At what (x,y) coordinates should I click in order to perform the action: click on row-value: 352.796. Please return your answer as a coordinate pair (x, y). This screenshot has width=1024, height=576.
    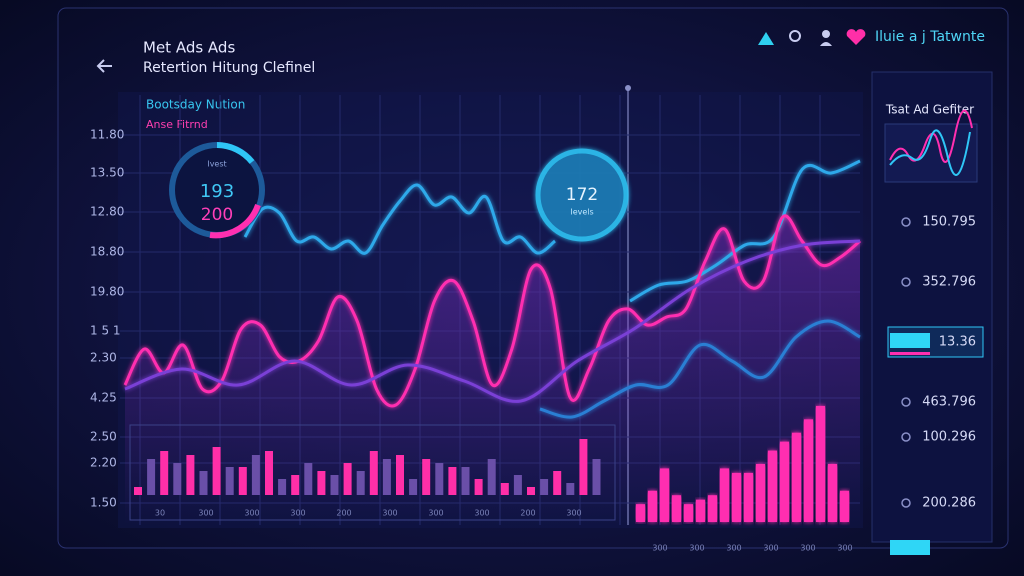
    Looking at the image, I should click on (949, 282).